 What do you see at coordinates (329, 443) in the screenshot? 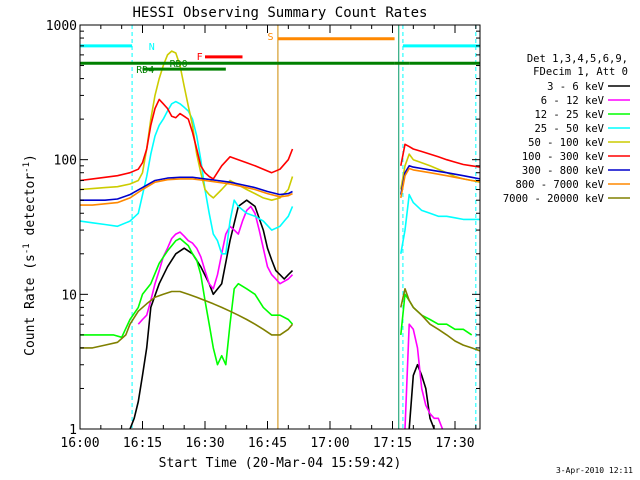
I see `x-tick-label: 17:00` at bounding box center [329, 443].